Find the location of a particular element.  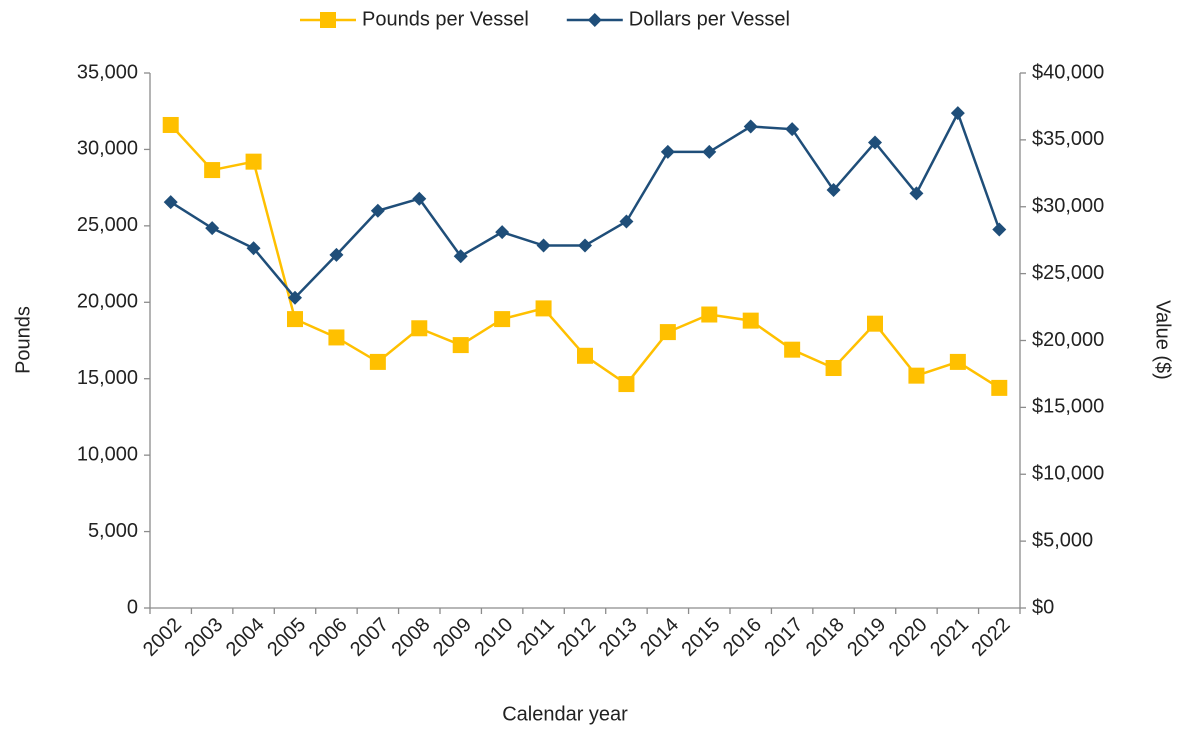

y2-tick-label: $0 is located at coordinates (1043, 607).